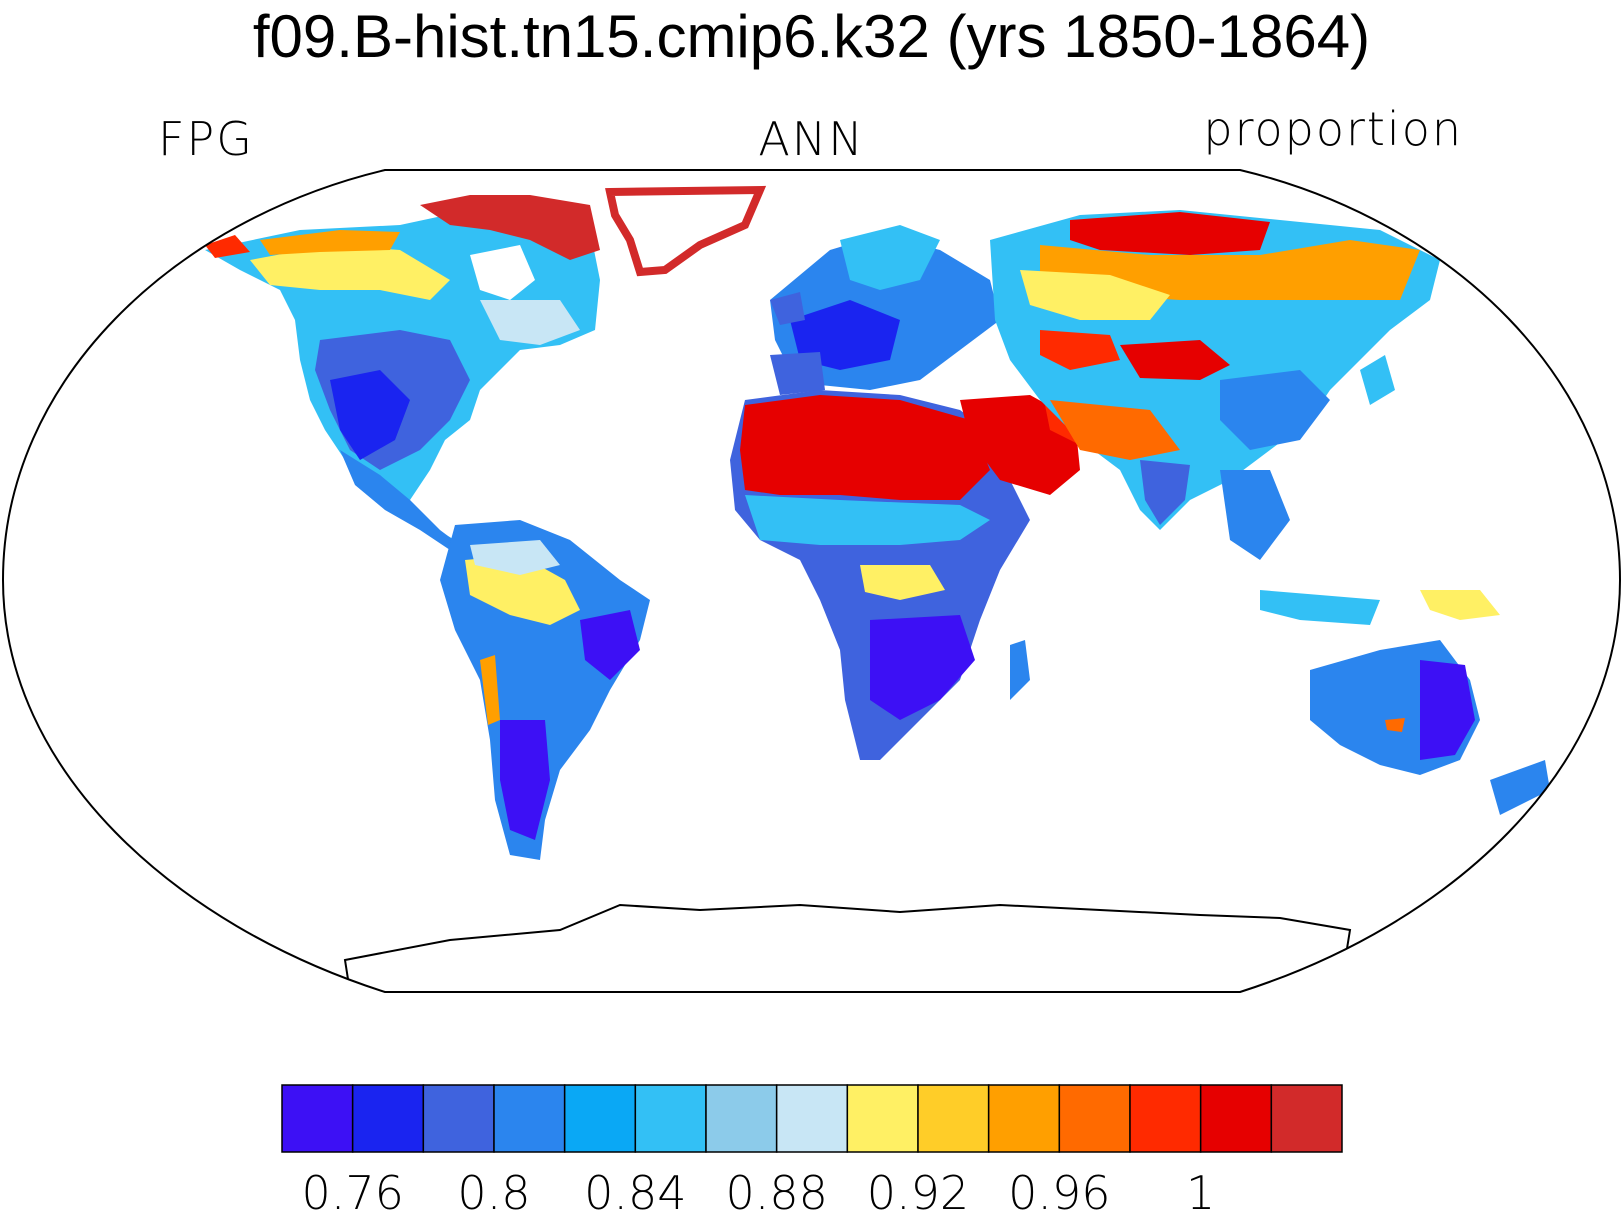  What do you see at coordinates (522, 590) in the screenshot?
I see `sa-amazon-yellow` at bounding box center [522, 590].